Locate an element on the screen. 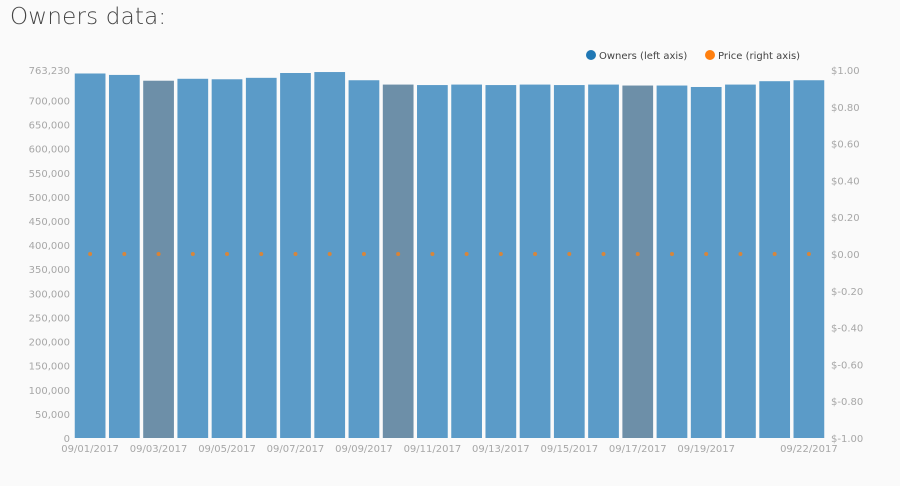 The height and width of the screenshot is (486, 900). left-axis-tick-label: 300,000 is located at coordinates (49, 294).